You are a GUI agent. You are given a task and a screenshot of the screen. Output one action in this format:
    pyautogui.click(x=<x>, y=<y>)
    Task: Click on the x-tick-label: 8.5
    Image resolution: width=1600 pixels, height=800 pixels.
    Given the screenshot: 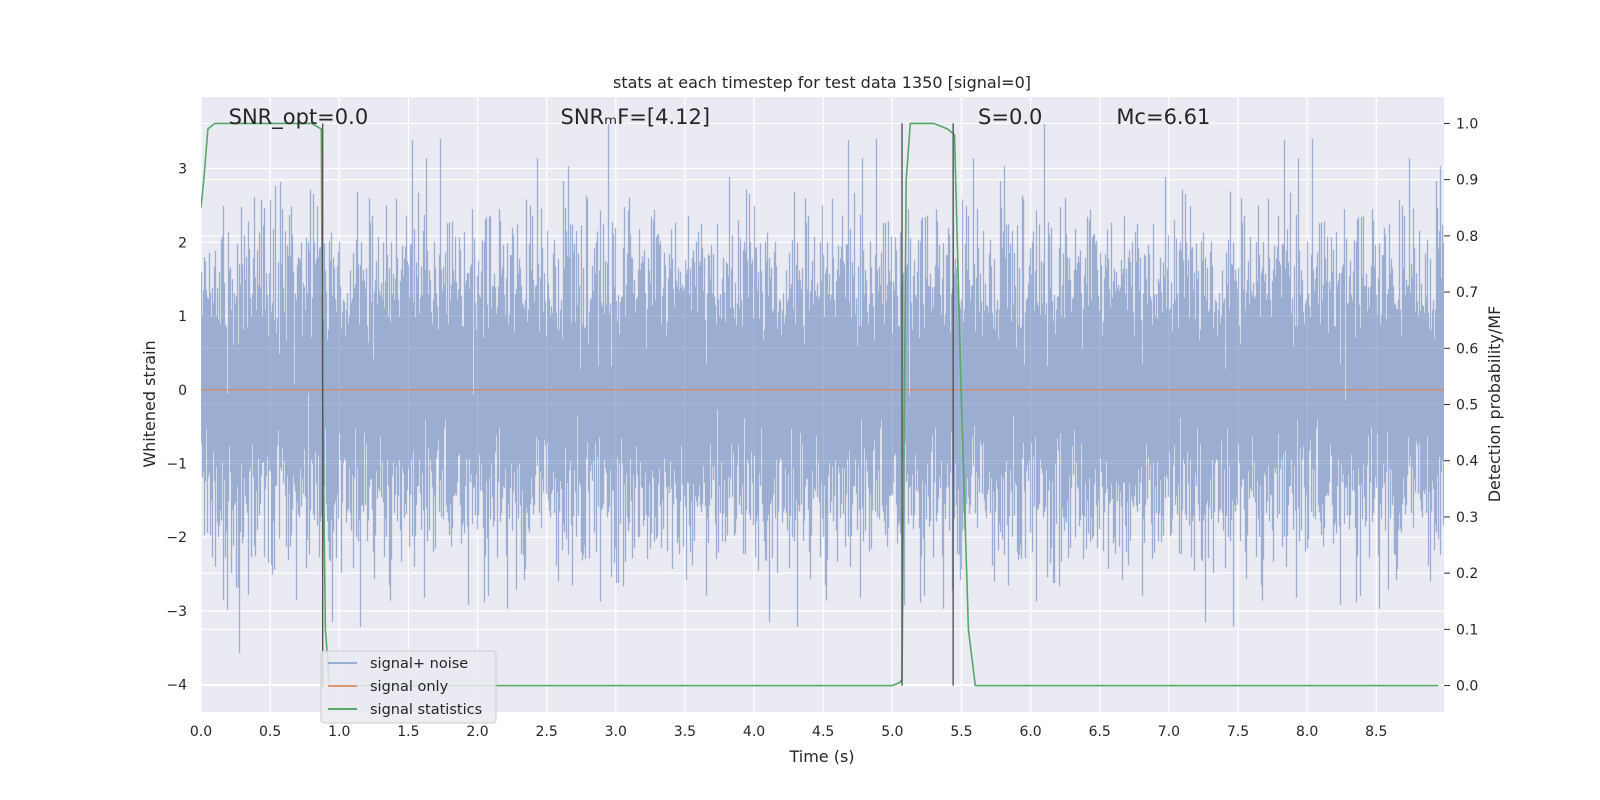 What is the action you would take?
    pyautogui.click(x=1376, y=732)
    